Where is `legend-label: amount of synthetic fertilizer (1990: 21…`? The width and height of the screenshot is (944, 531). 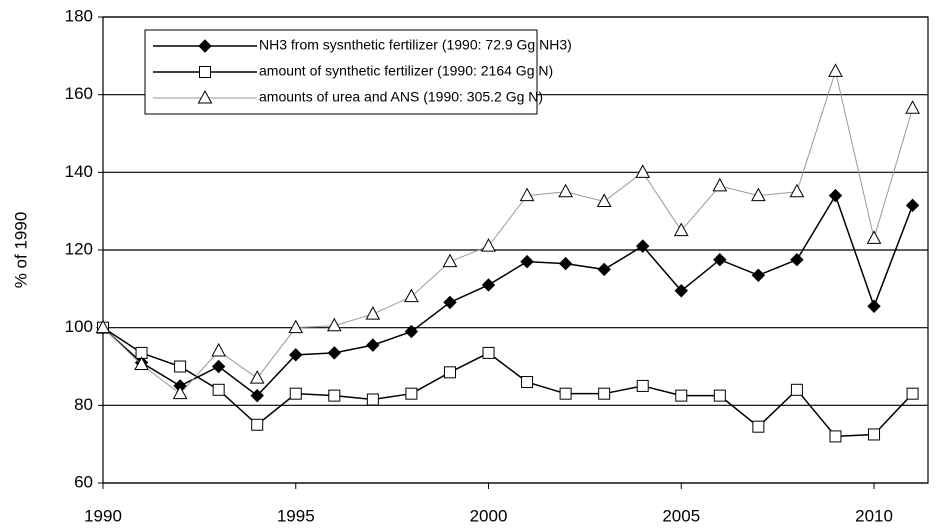
legend-label: amount of synthetic fertilizer (1990: 21… is located at coordinates (406, 71).